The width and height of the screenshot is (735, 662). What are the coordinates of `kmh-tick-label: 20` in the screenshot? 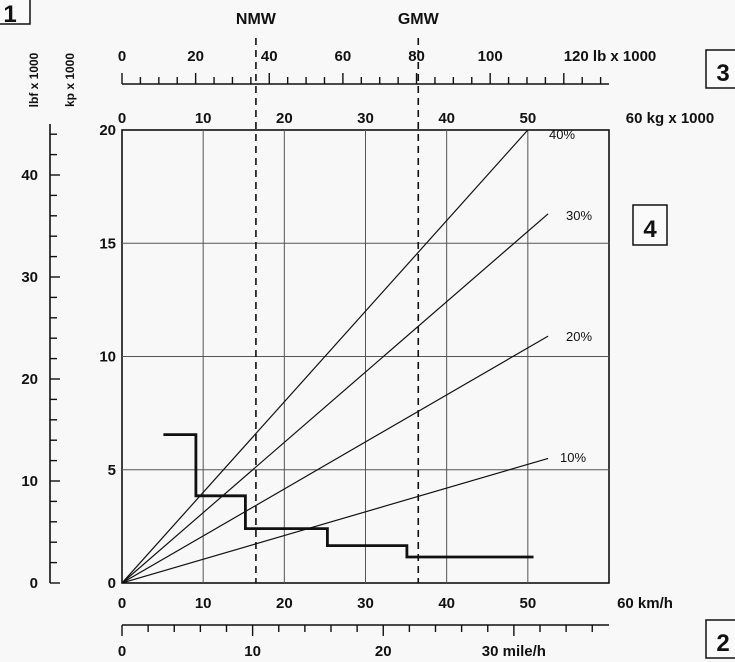 It's located at (284, 603).